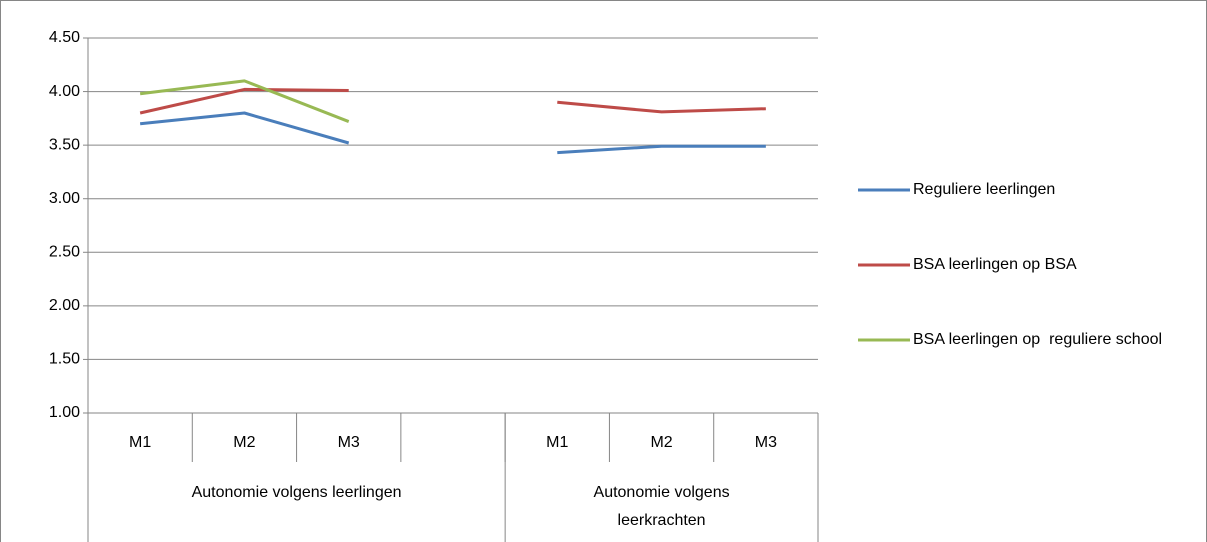 Image resolution: width=1207 pixels, height=542 pixels. I want to click on y-tick-label: 1.50, so click(64, 359).